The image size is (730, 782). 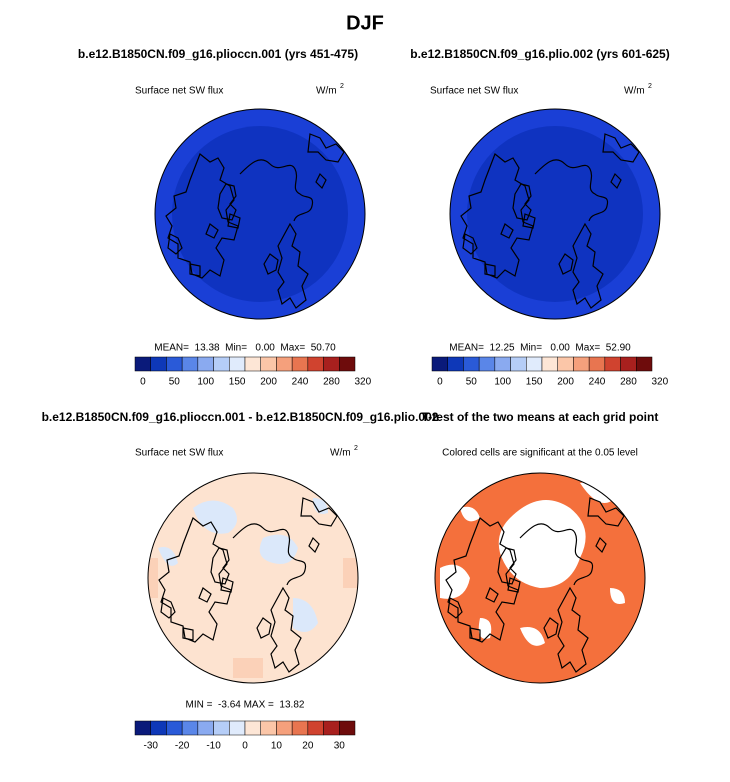 I want to click on colorbar: -30 -20 -10 0 10 20 30, so click(x=245, y=736).